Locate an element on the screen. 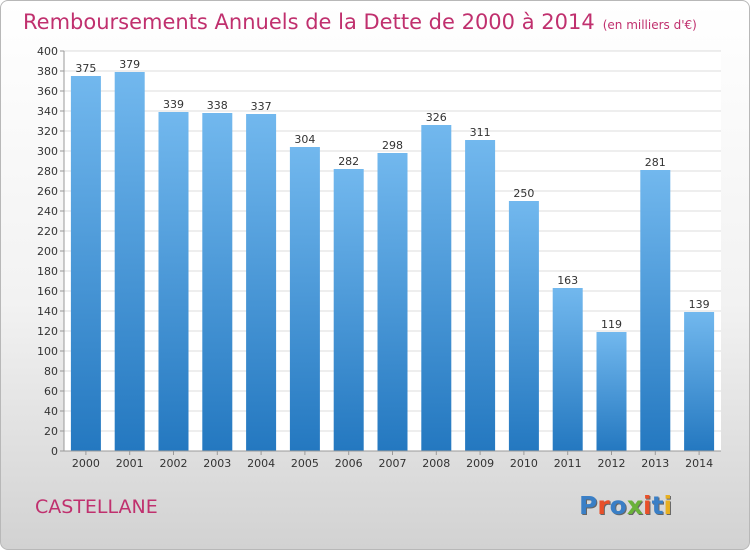 This screenshot has width=750, height=550. x-tick-label: 2013 is located at coordinates (655, 463).